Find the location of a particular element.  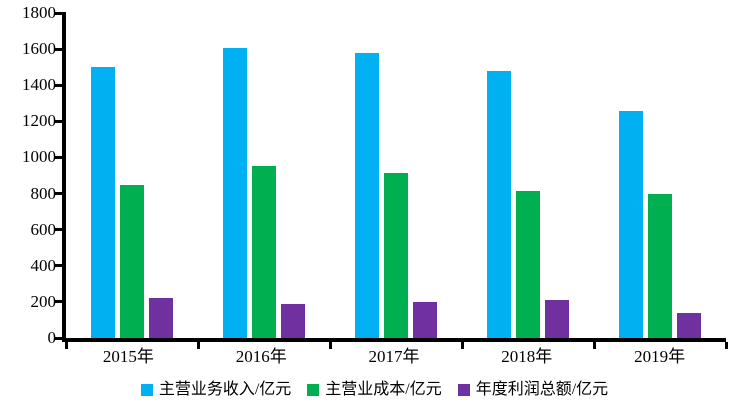

legend-marker-cost is located at coordinates (313, 390).